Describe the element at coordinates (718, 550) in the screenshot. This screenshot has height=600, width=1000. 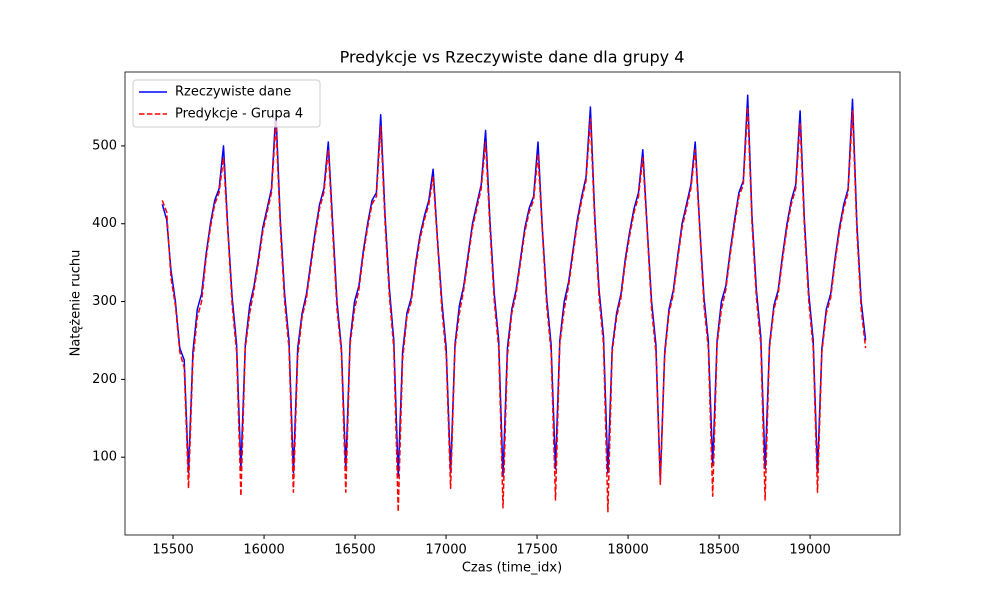
I see `x-tick-label: 18500` at that location.